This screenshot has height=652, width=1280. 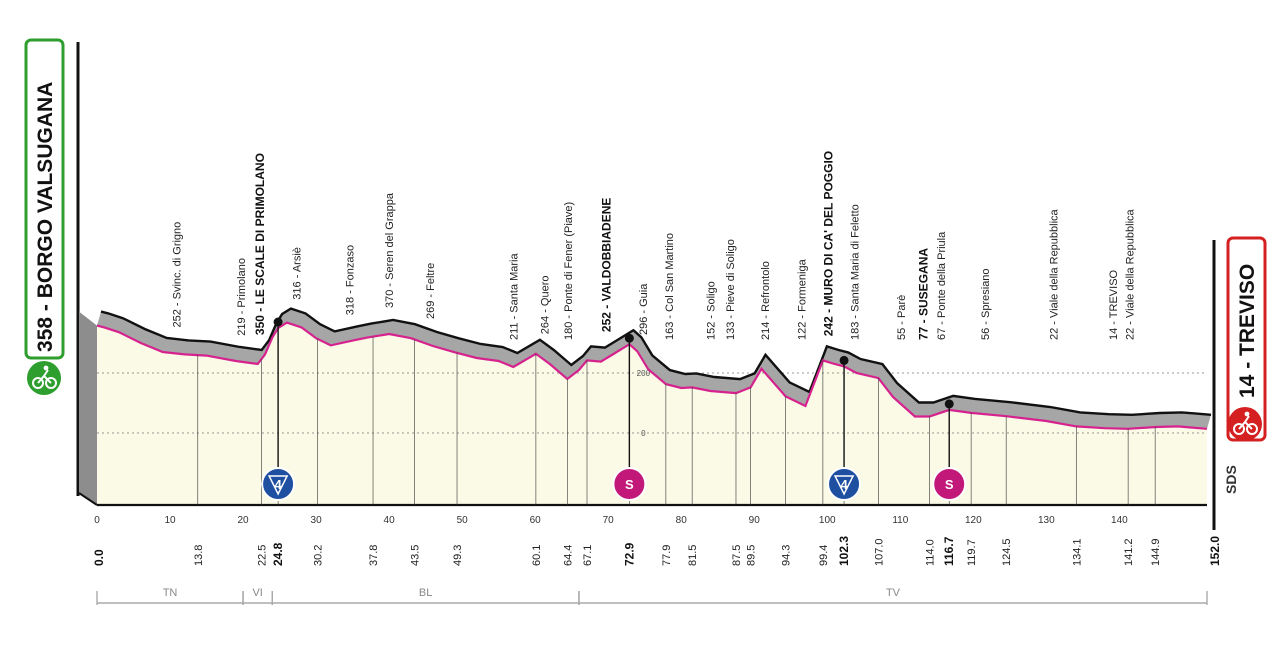 I want to click on km-mark-label: 89.5, so click(x=752, y=555).